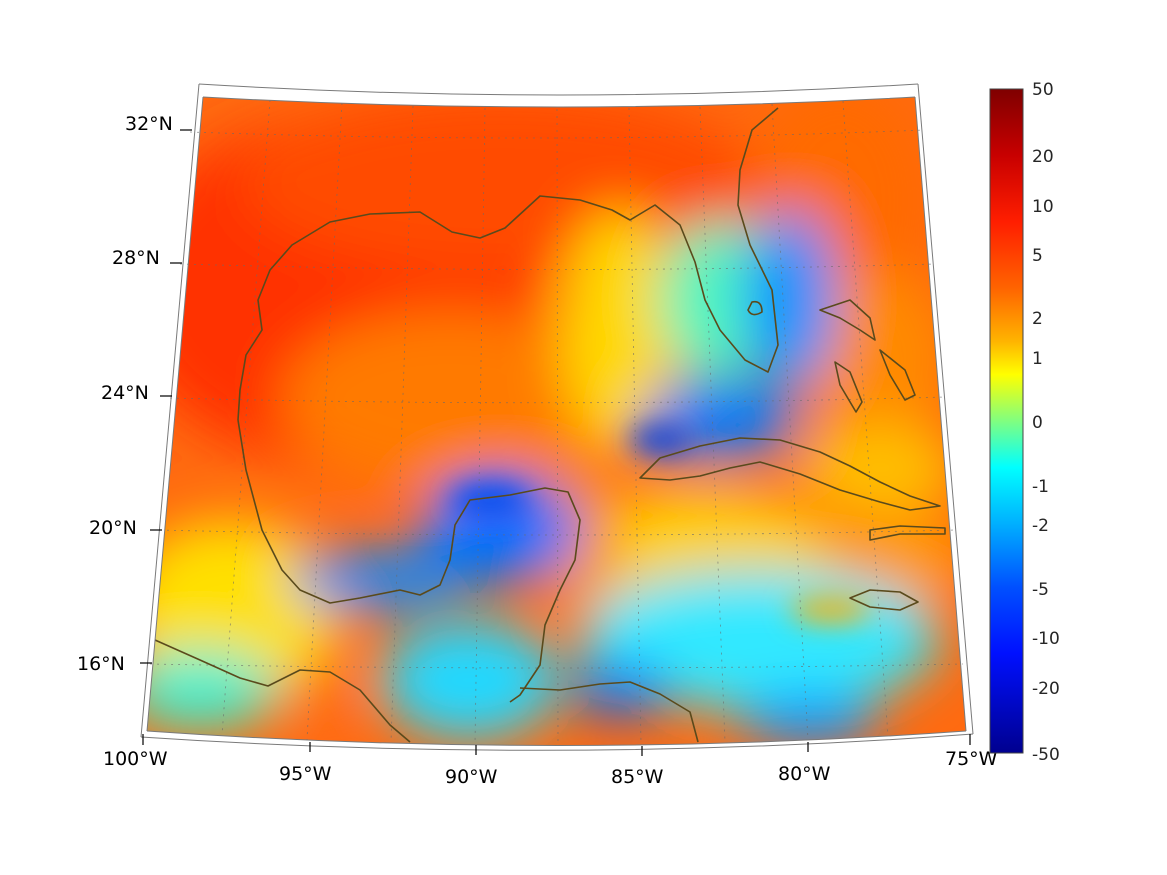 Image resolution: width=1167 pixels, height=875 pixels. What do you see at coordinates (136, 258) in the screenshot?
I see `lat-label-28n: 28°N` at bounding box center [136, 258].